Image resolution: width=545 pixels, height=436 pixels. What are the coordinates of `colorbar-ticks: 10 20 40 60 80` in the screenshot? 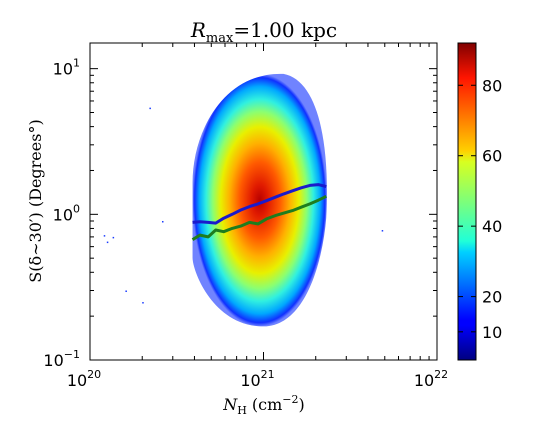 It's located at (480, 209).